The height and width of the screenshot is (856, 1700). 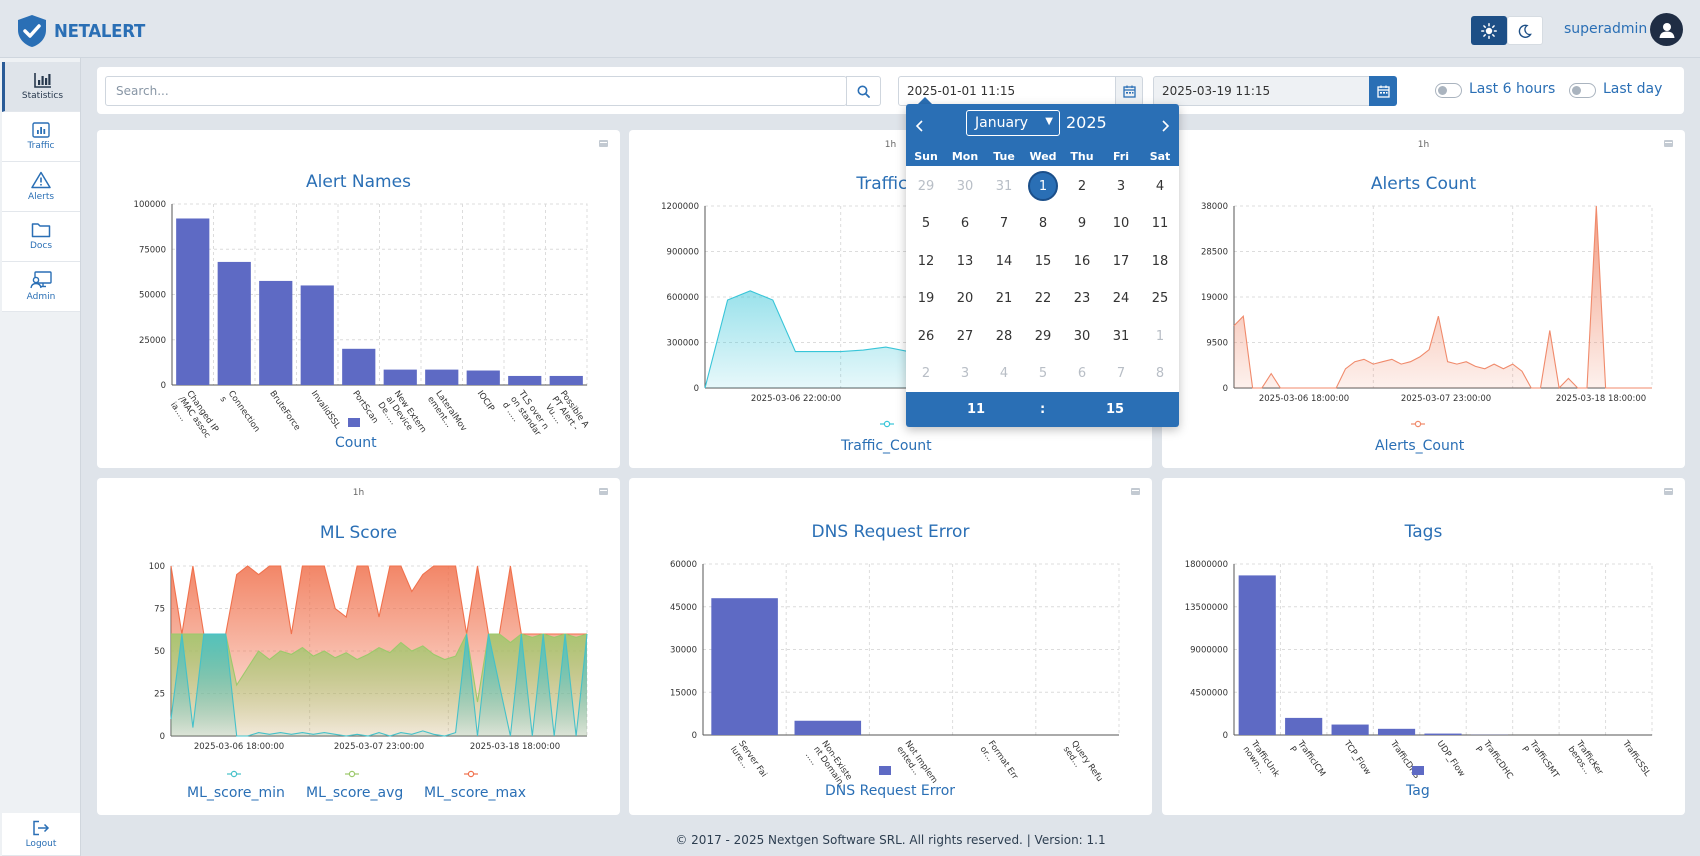 I want to click on sidebar-item-statistics: Statistics, so click(x=41, y=87).